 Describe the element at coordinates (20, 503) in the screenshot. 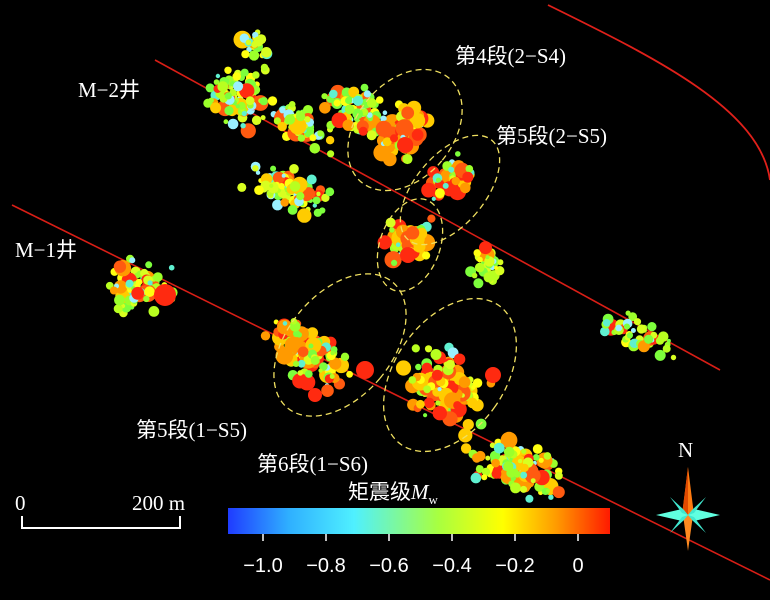

I see `scale-bar-start-label: 0` at that location.